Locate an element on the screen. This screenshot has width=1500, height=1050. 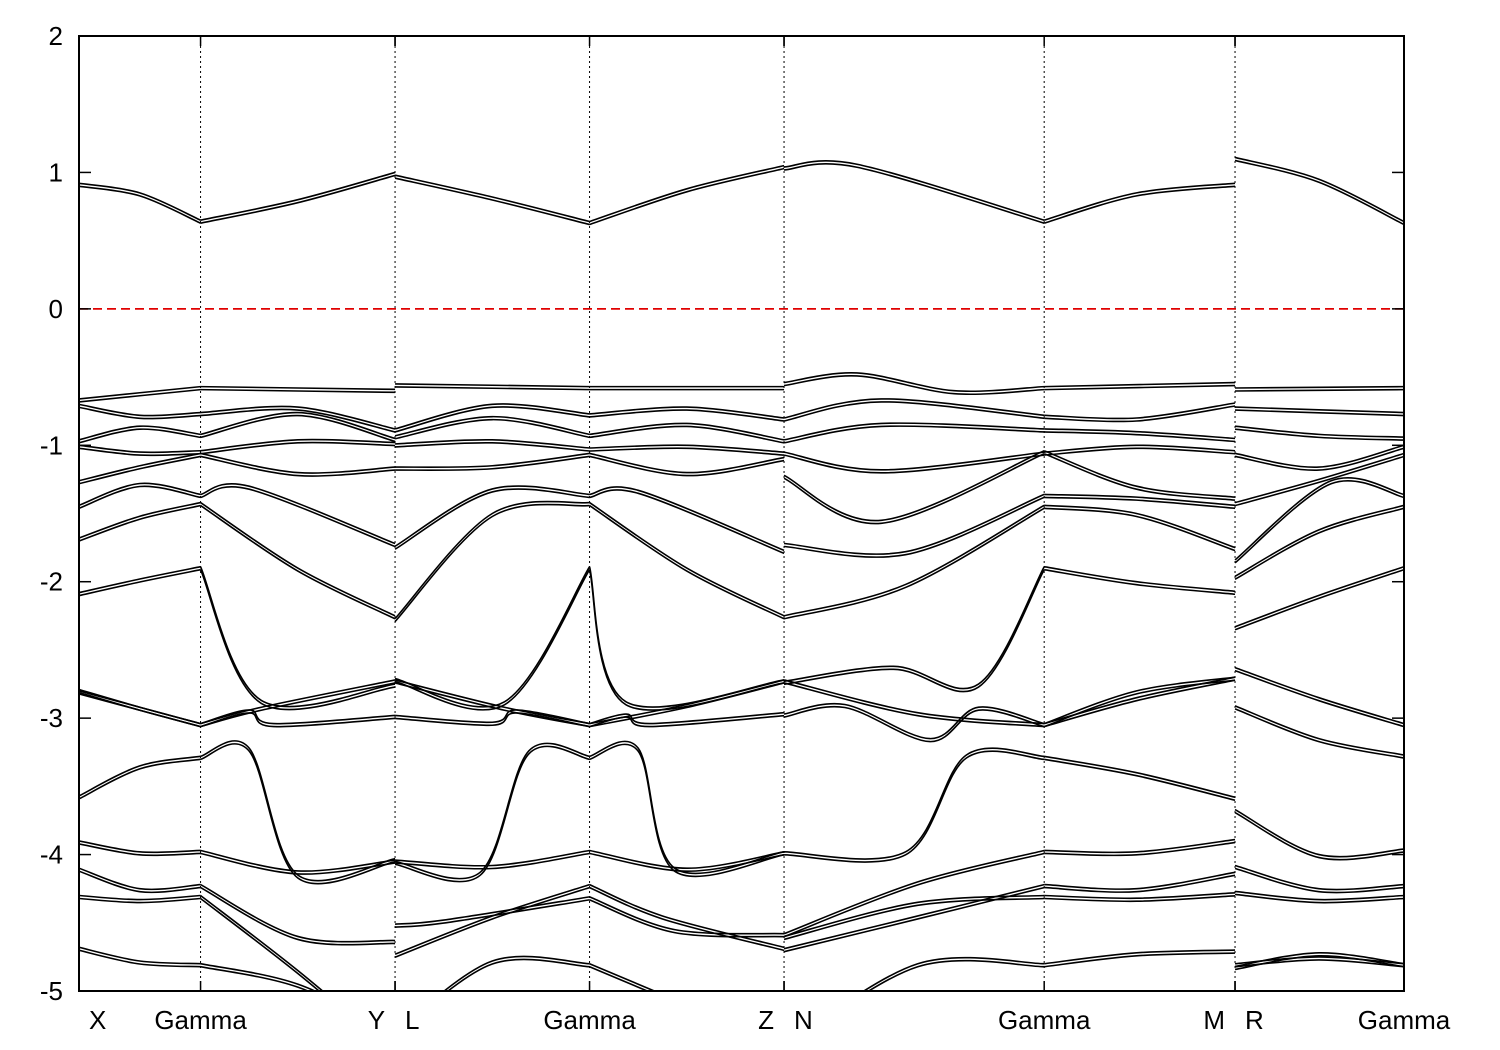
band-4-segment-2-pair is located at coordinates (492, 446).